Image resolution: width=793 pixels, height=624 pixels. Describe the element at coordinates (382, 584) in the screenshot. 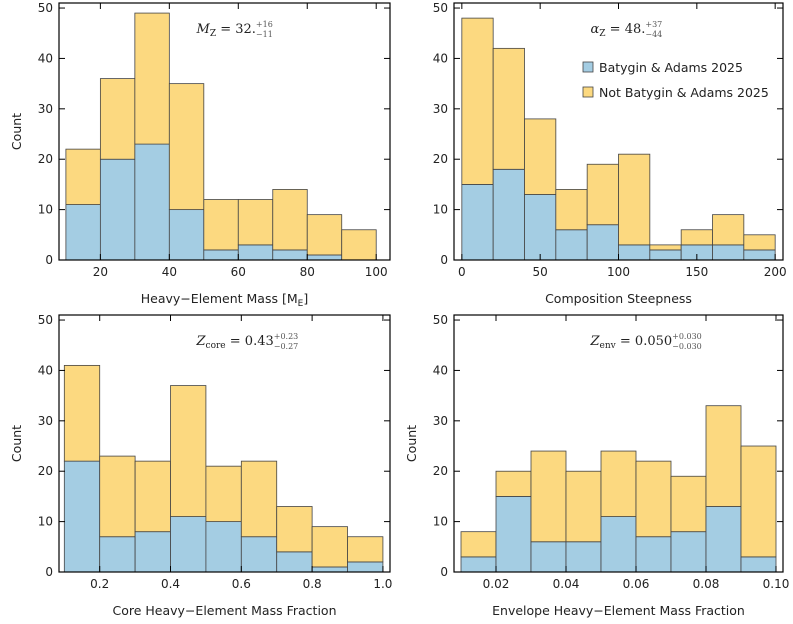

I see `x-tick-label: 1.0` at that location.